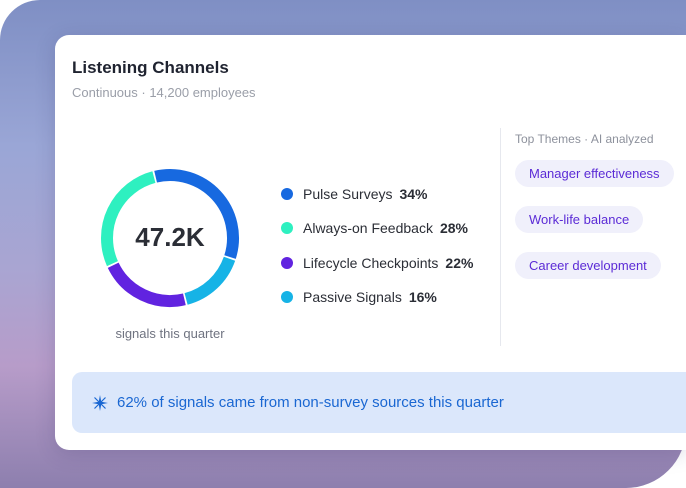 This screenshot has height=488, width=686. I want to click on theme-chip: Career development, so click(588, 265).